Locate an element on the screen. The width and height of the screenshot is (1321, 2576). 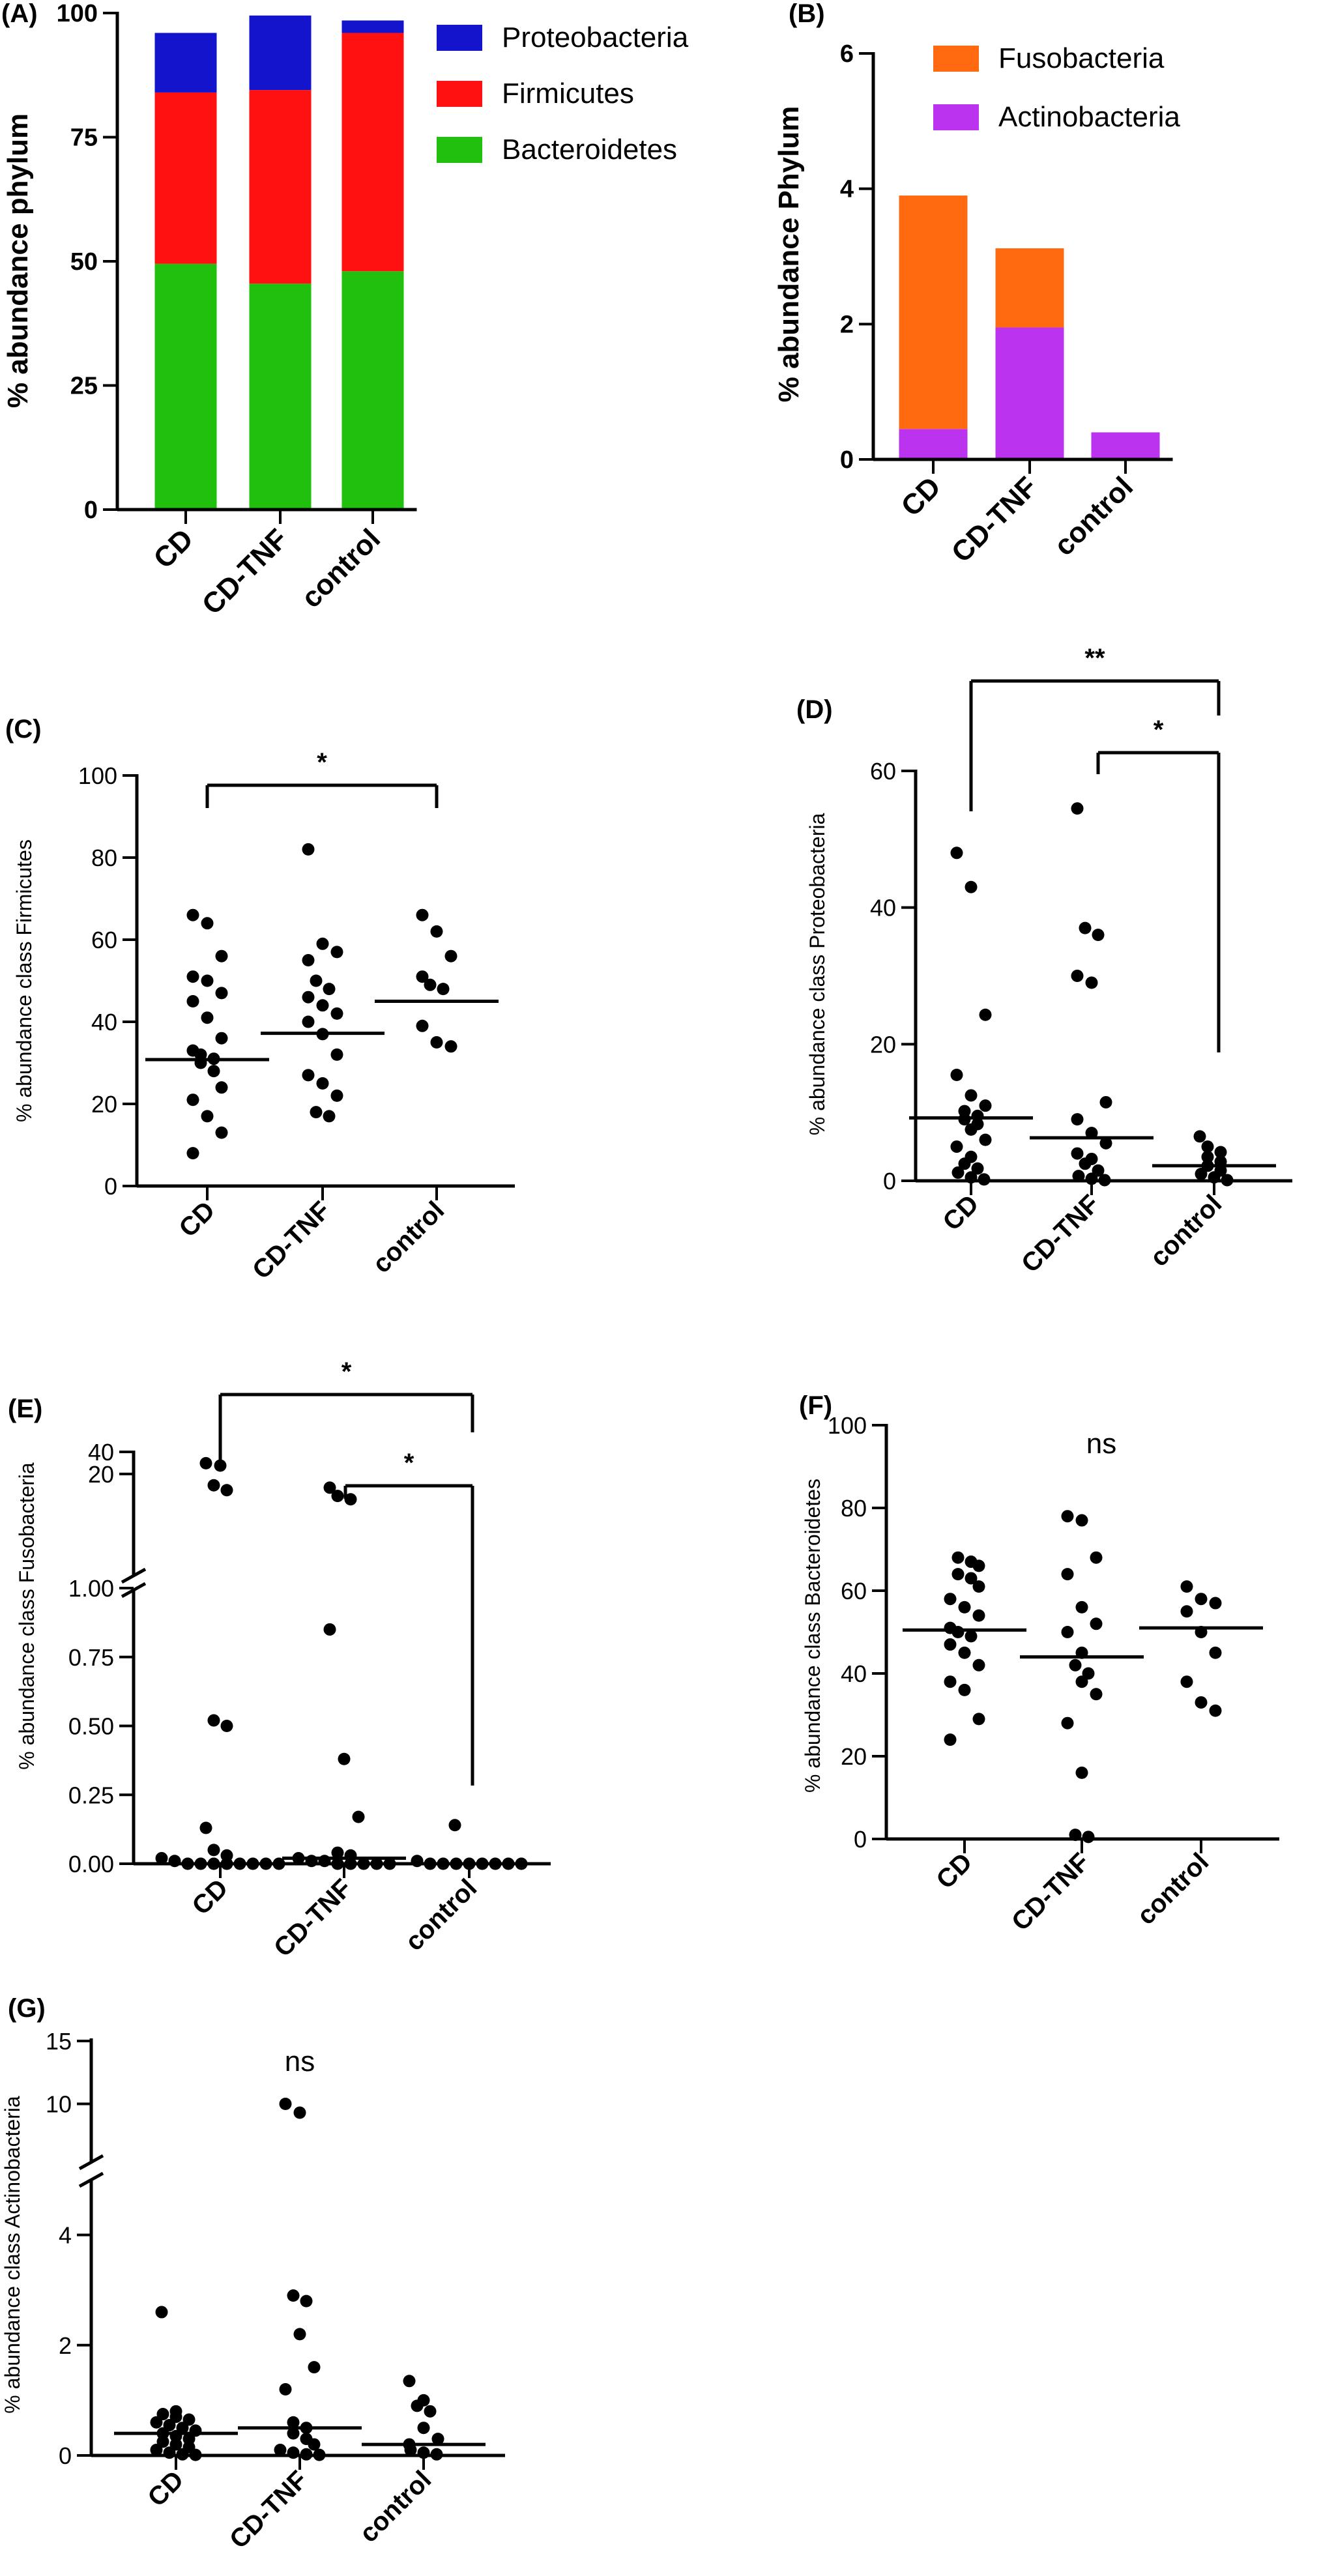
panel-label: (F) is located at coordinates (815, 1405).